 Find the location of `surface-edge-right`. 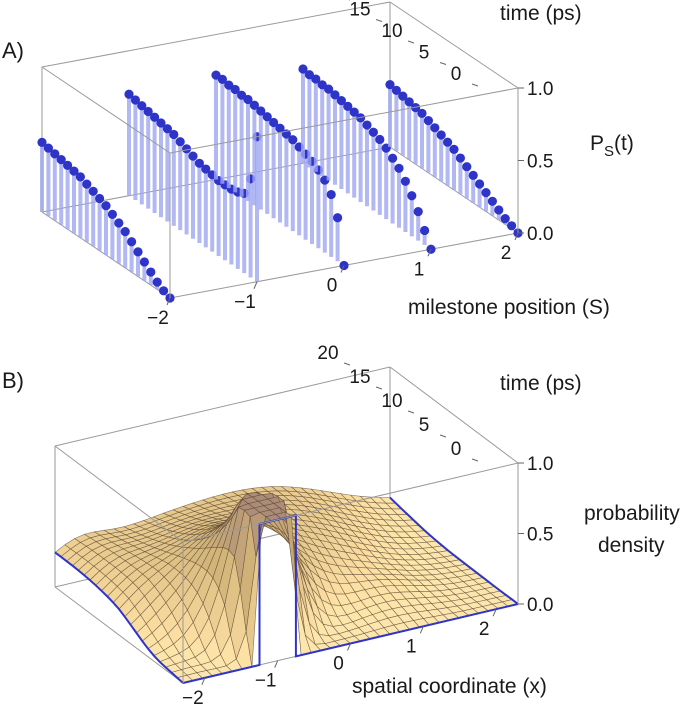

surface-edge-right is located at coordinates (454, 550).